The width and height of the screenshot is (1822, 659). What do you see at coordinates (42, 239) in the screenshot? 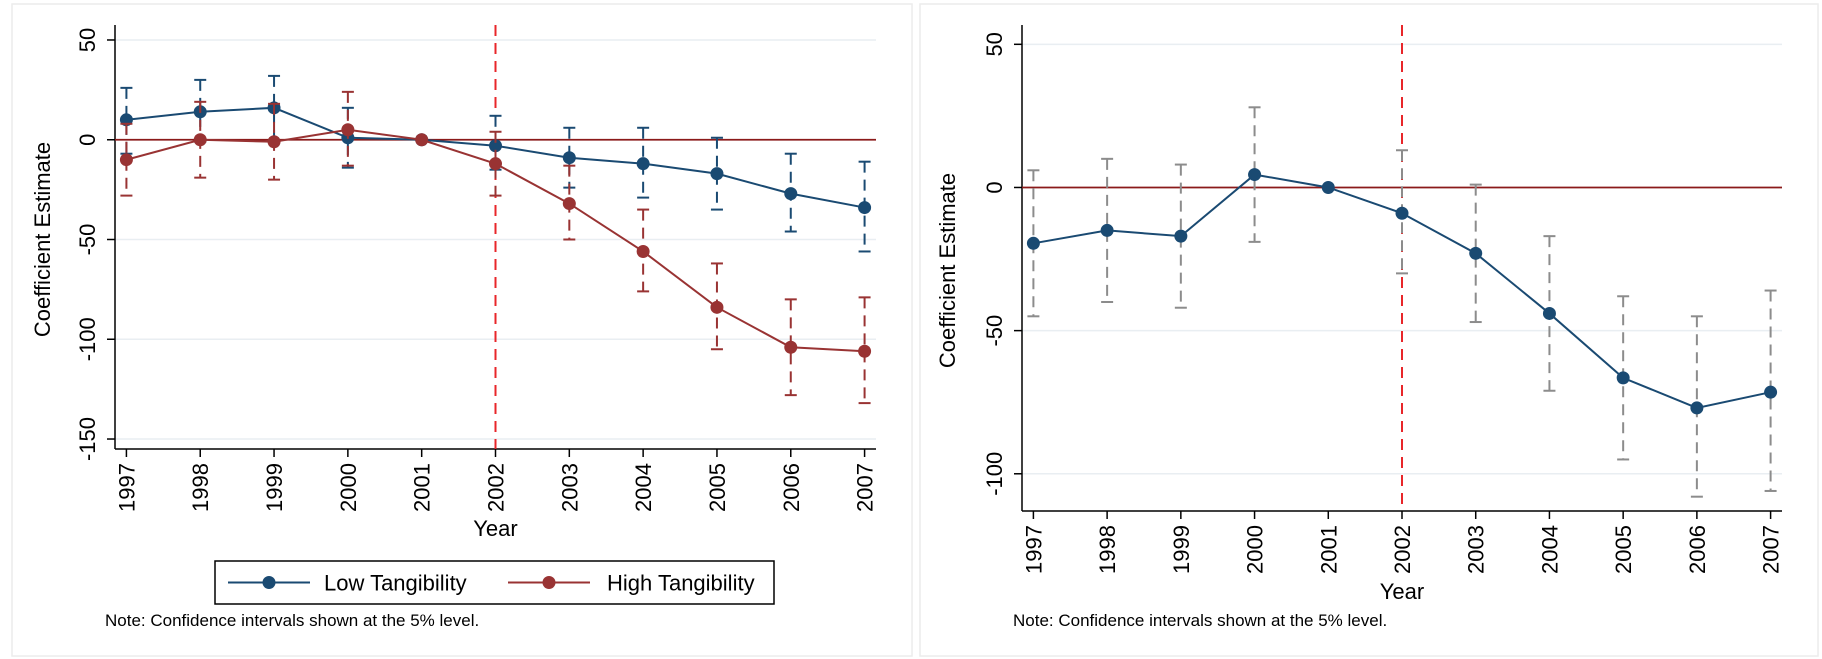
I see `left-y-axis-title: Coefficient Estimate` at bounding box center [42, 239].